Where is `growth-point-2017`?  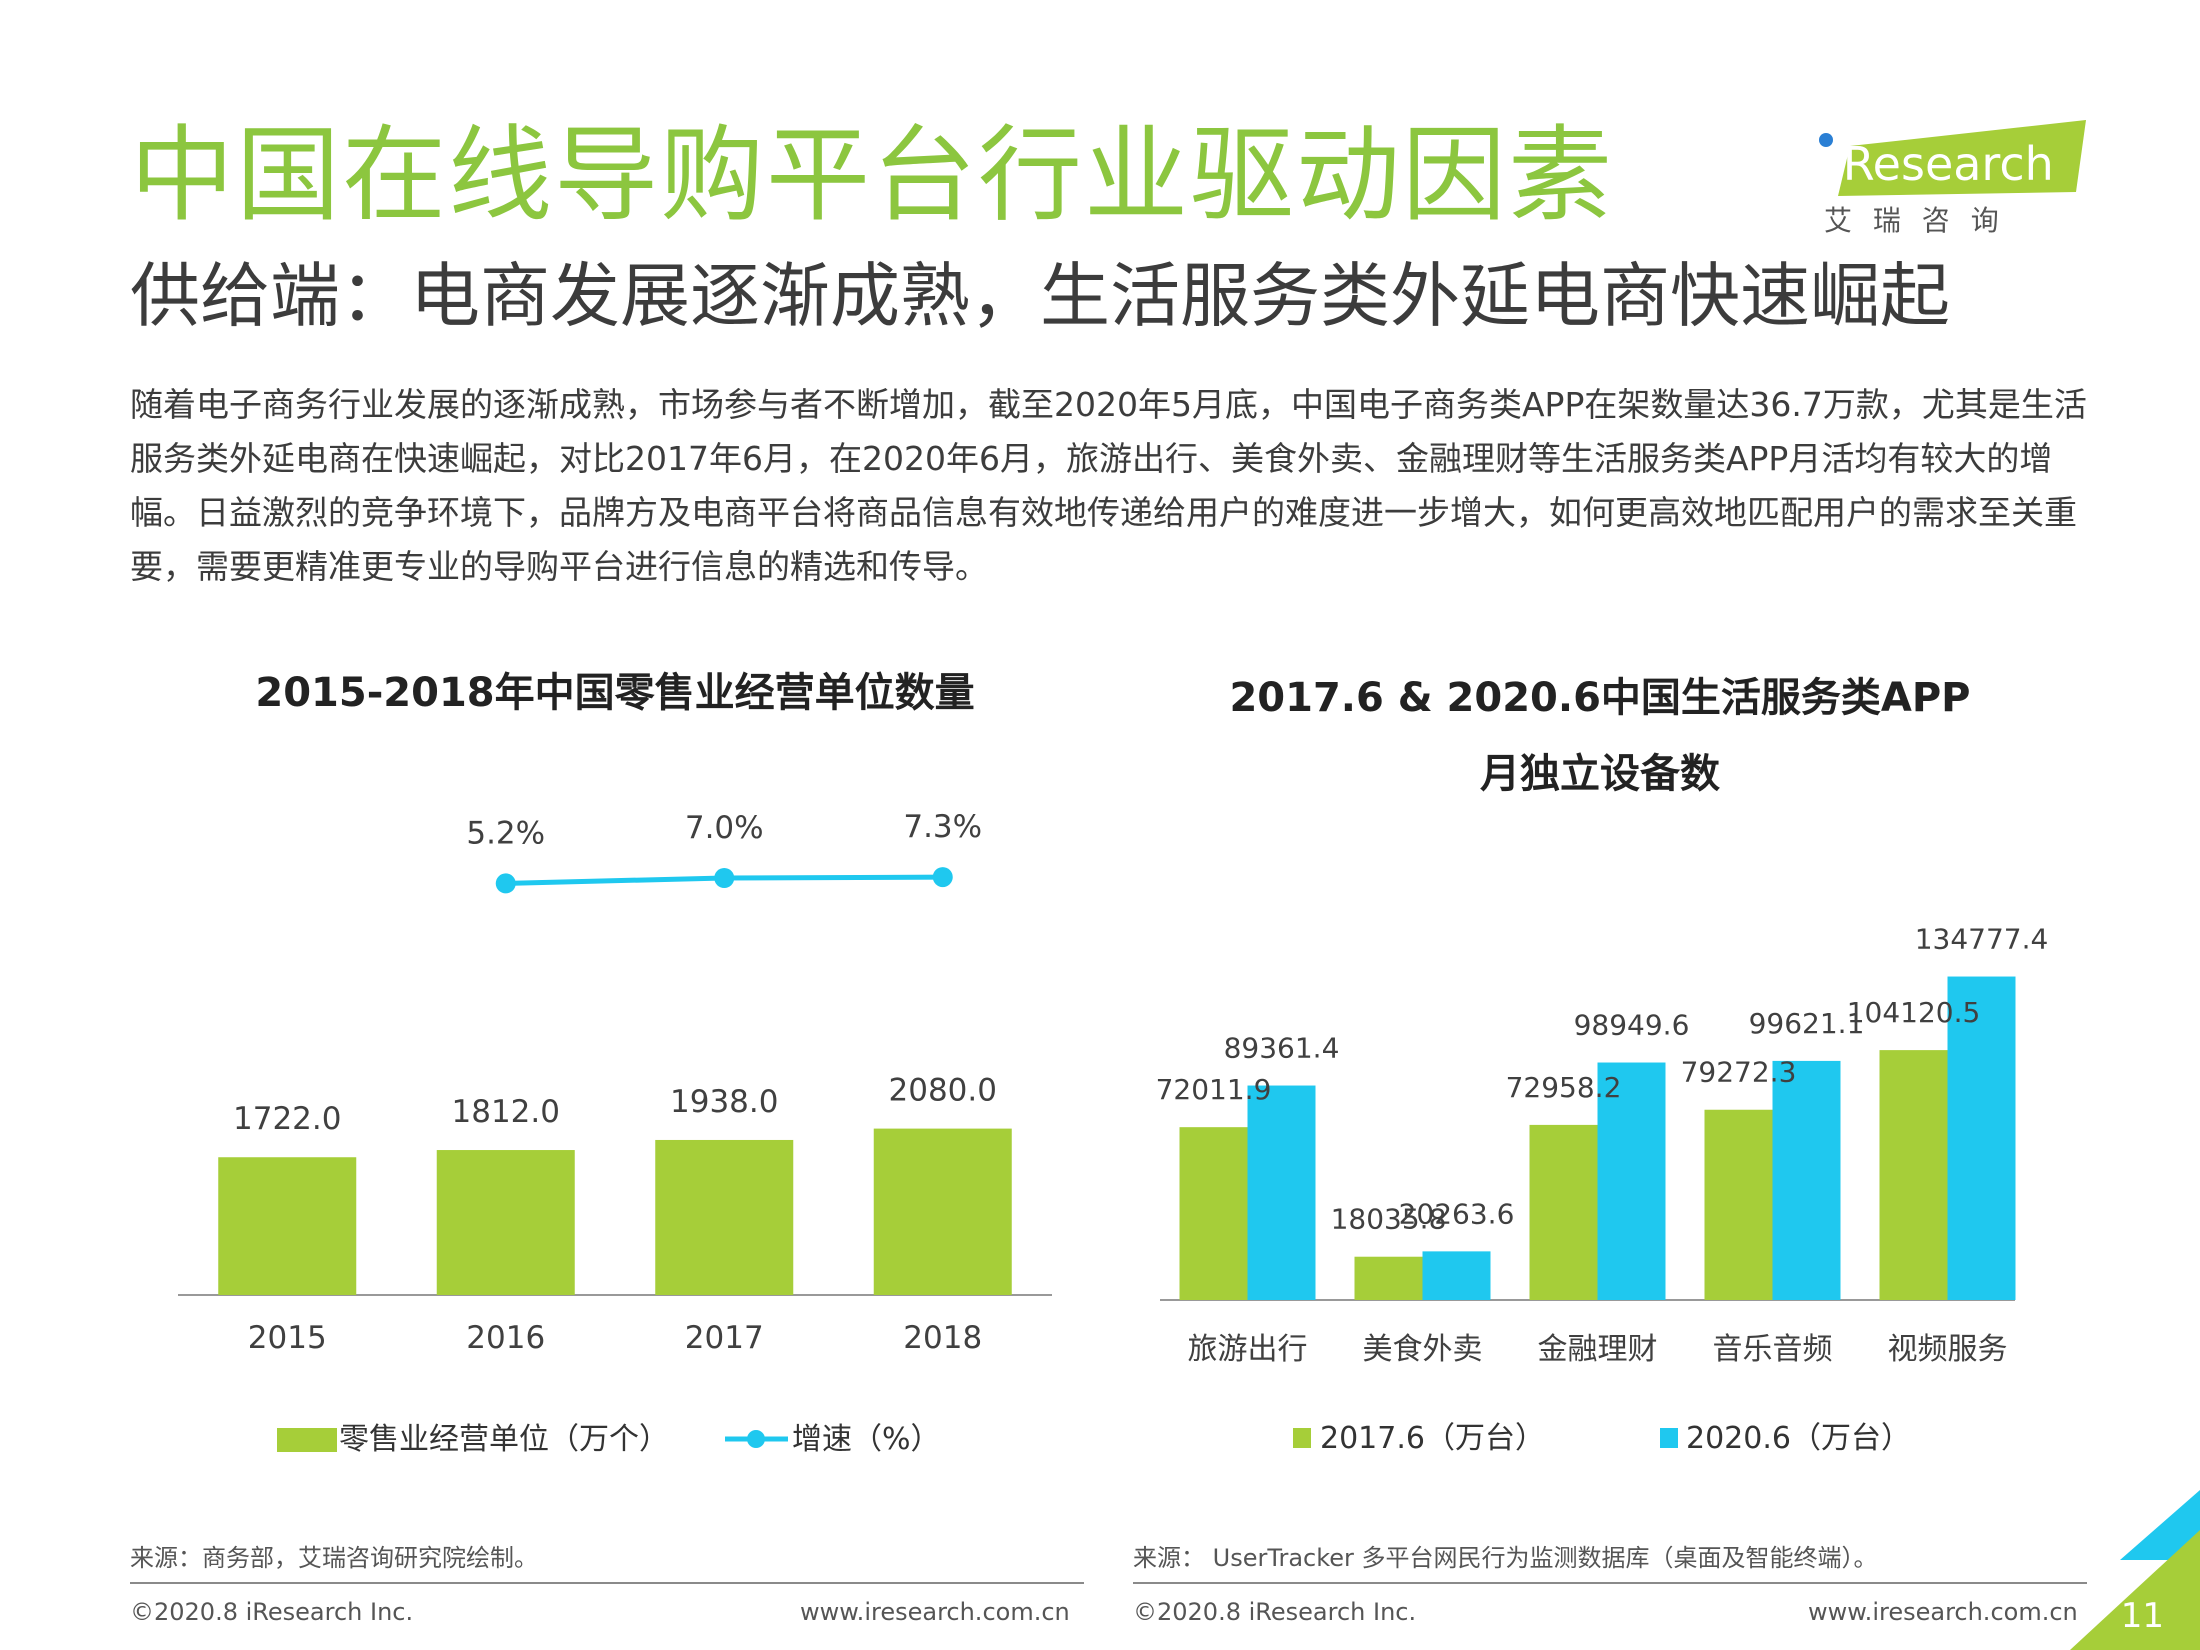
growth-point-2017 is located at coordinates (724, 878).